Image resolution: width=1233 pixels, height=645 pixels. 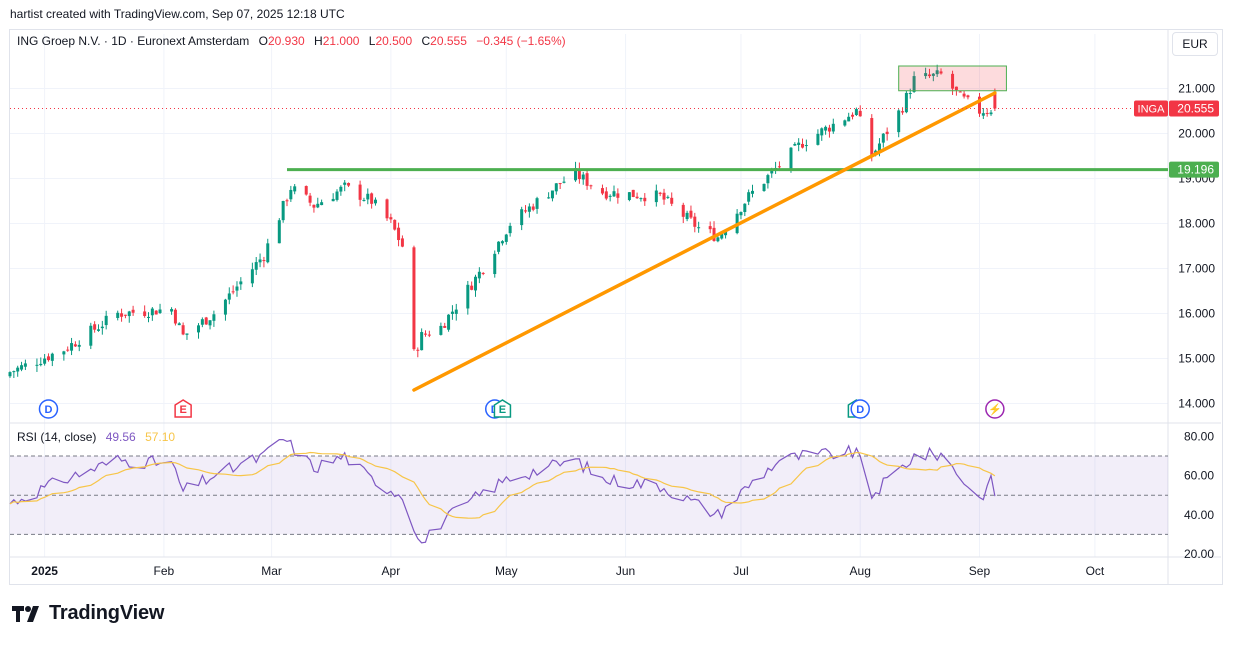 What do you see at coordinates (372, 41) in the screenshot?
I see `low-label: L` at bounding box center [372, 41].